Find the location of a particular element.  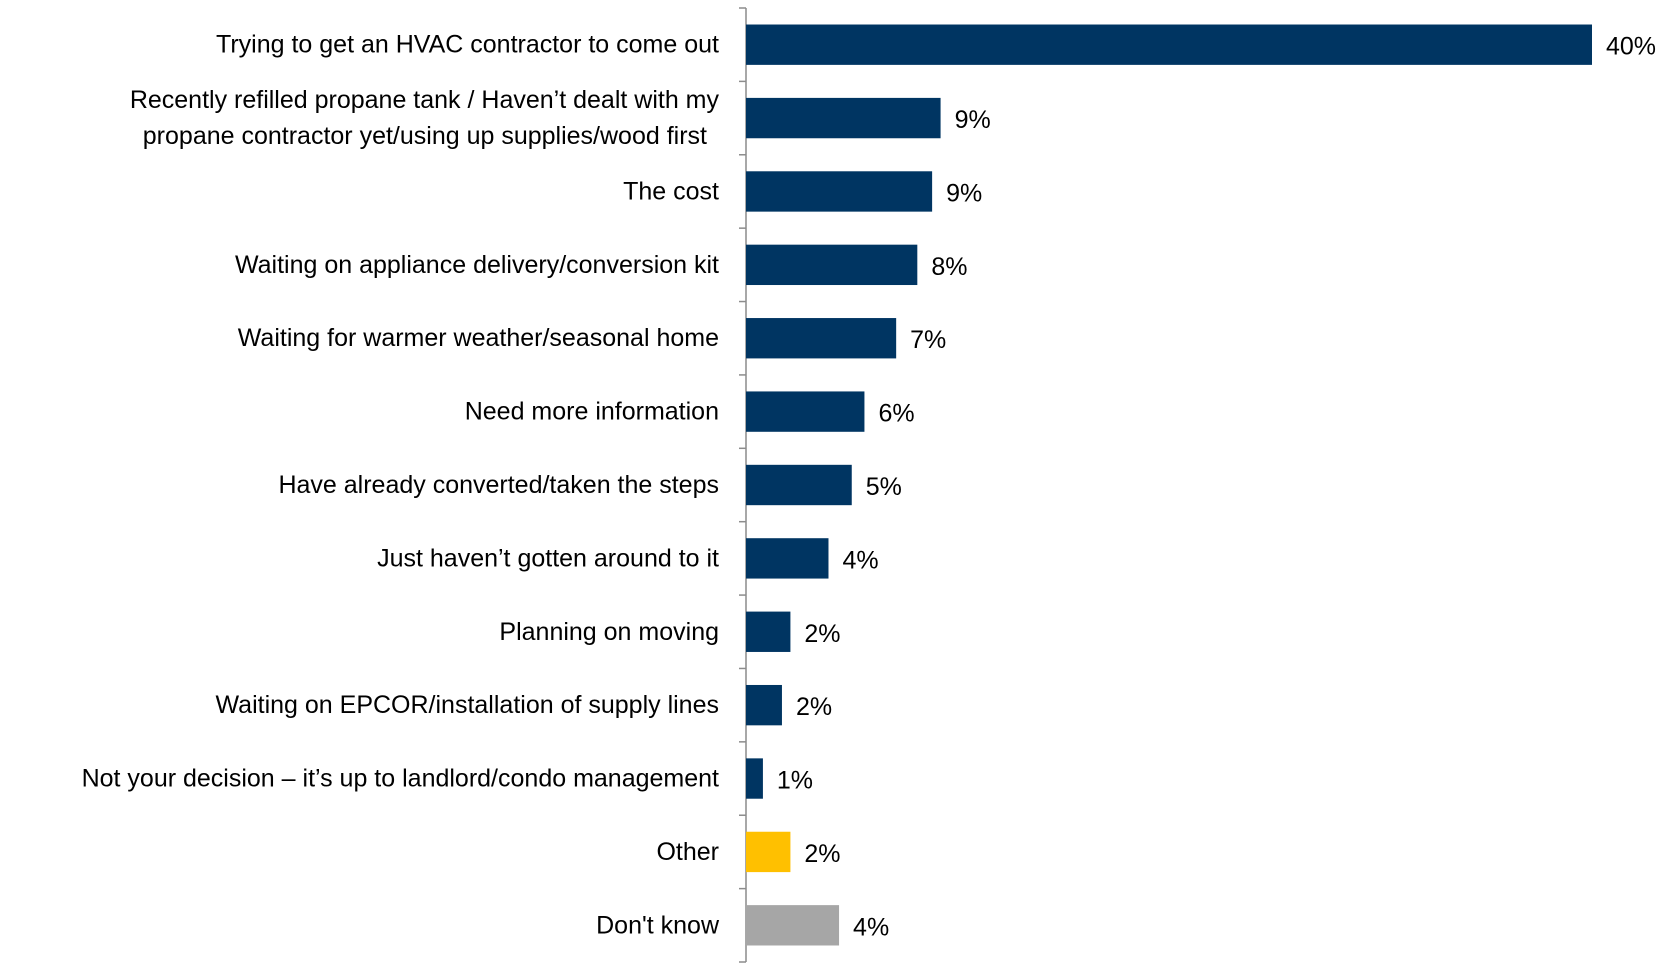

category-label: Need more information is located at coordinates (592, 412).